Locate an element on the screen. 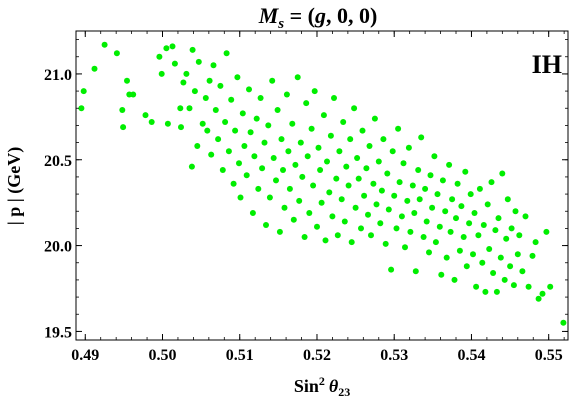  chart-title: Ms = (g, 0, 0) is located at coordinates (318, 17).